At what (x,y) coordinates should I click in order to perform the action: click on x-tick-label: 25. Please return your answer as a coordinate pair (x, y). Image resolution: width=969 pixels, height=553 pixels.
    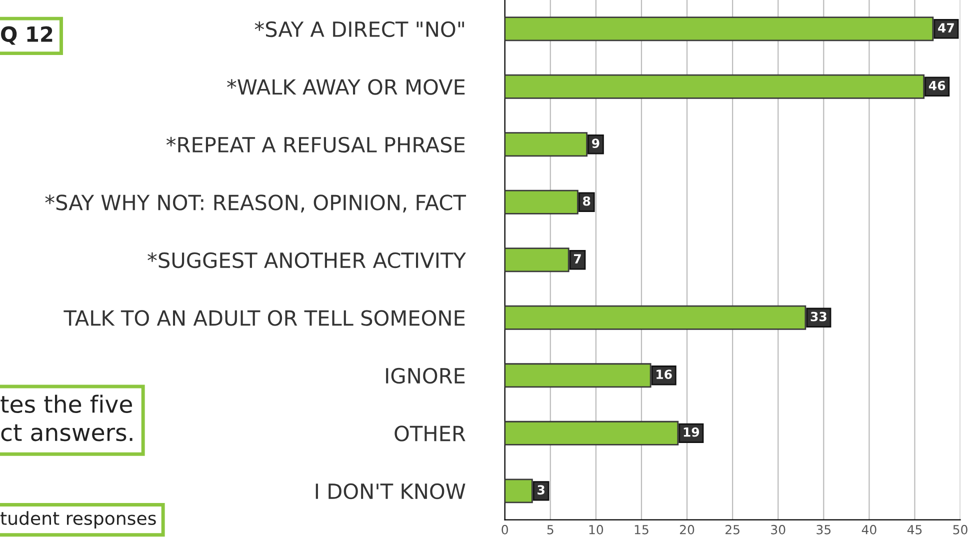
    Looking at the image, I should click on (733, 529).